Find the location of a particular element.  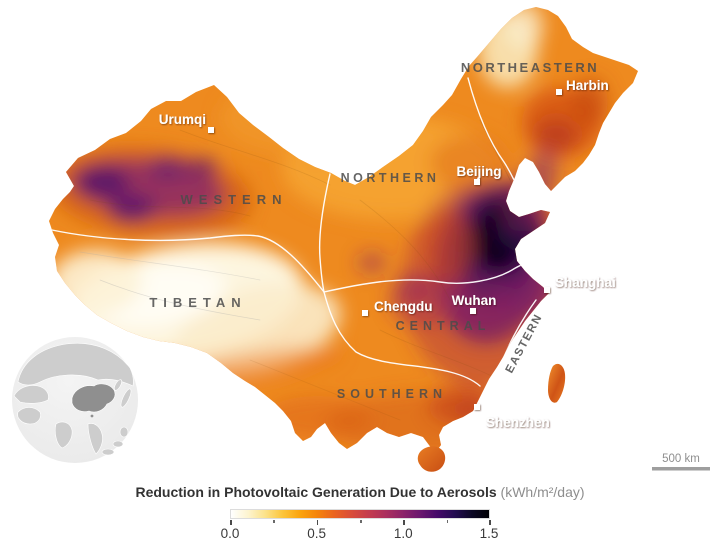

region-label-central: CENTRAL is located at coordinates (443, 326).